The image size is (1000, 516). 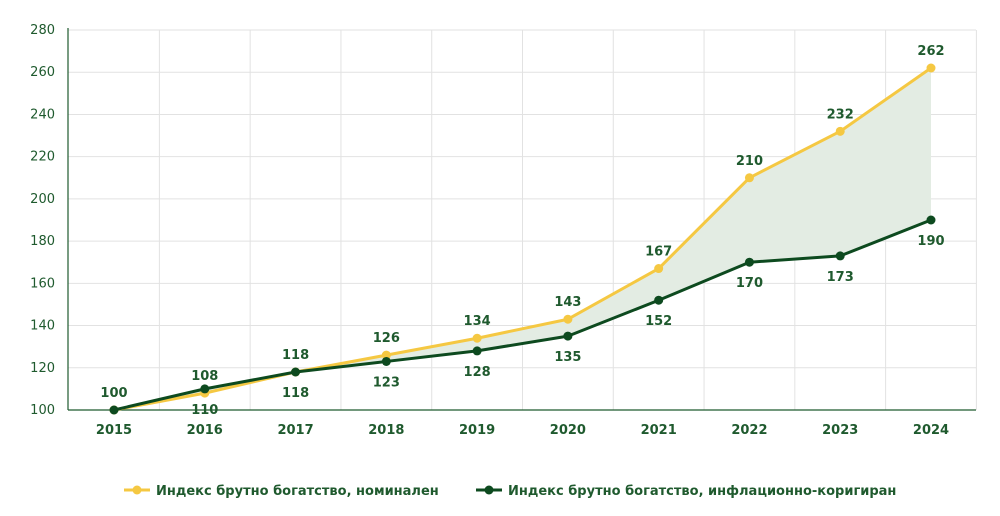 What do you see at coordinates (840, 277) in the screenshot?
I see `series-1-data-label-2023: 173` at bounding box center [840, 277].